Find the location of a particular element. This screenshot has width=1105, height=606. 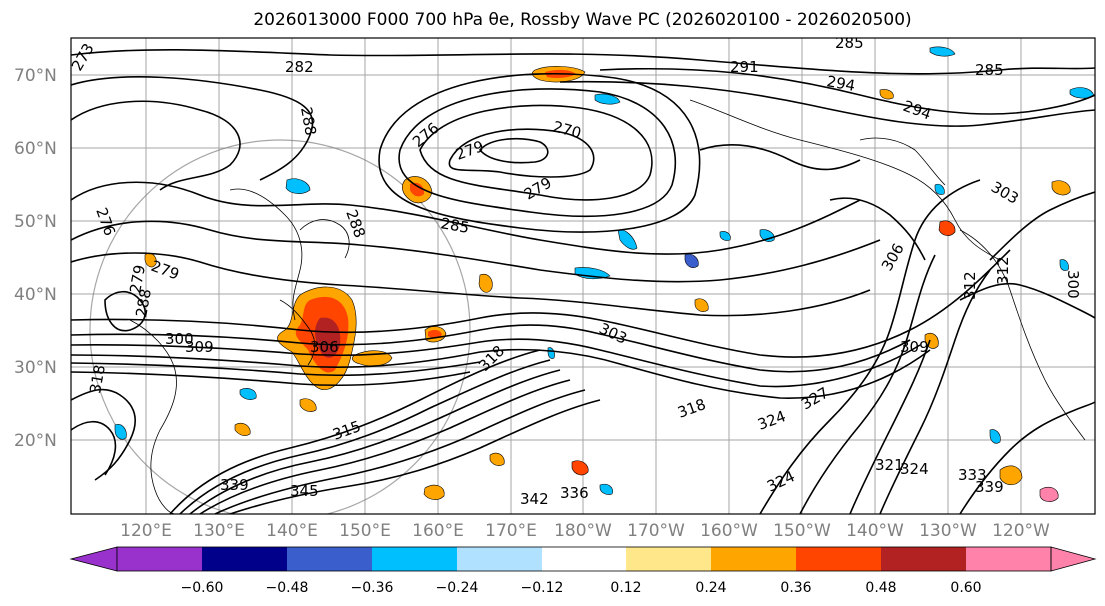

lat-label: 60°N is located at coordinates (35, 149).